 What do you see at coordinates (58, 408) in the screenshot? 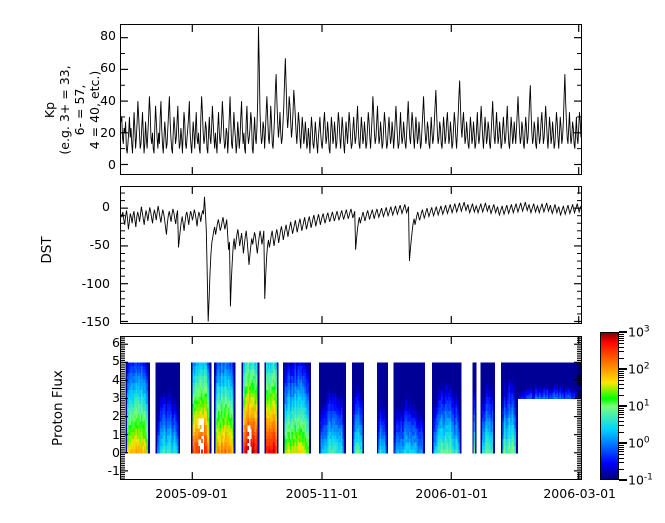
I see `flux-axis-title: Proton Flux` at bounding box center [58, 408].